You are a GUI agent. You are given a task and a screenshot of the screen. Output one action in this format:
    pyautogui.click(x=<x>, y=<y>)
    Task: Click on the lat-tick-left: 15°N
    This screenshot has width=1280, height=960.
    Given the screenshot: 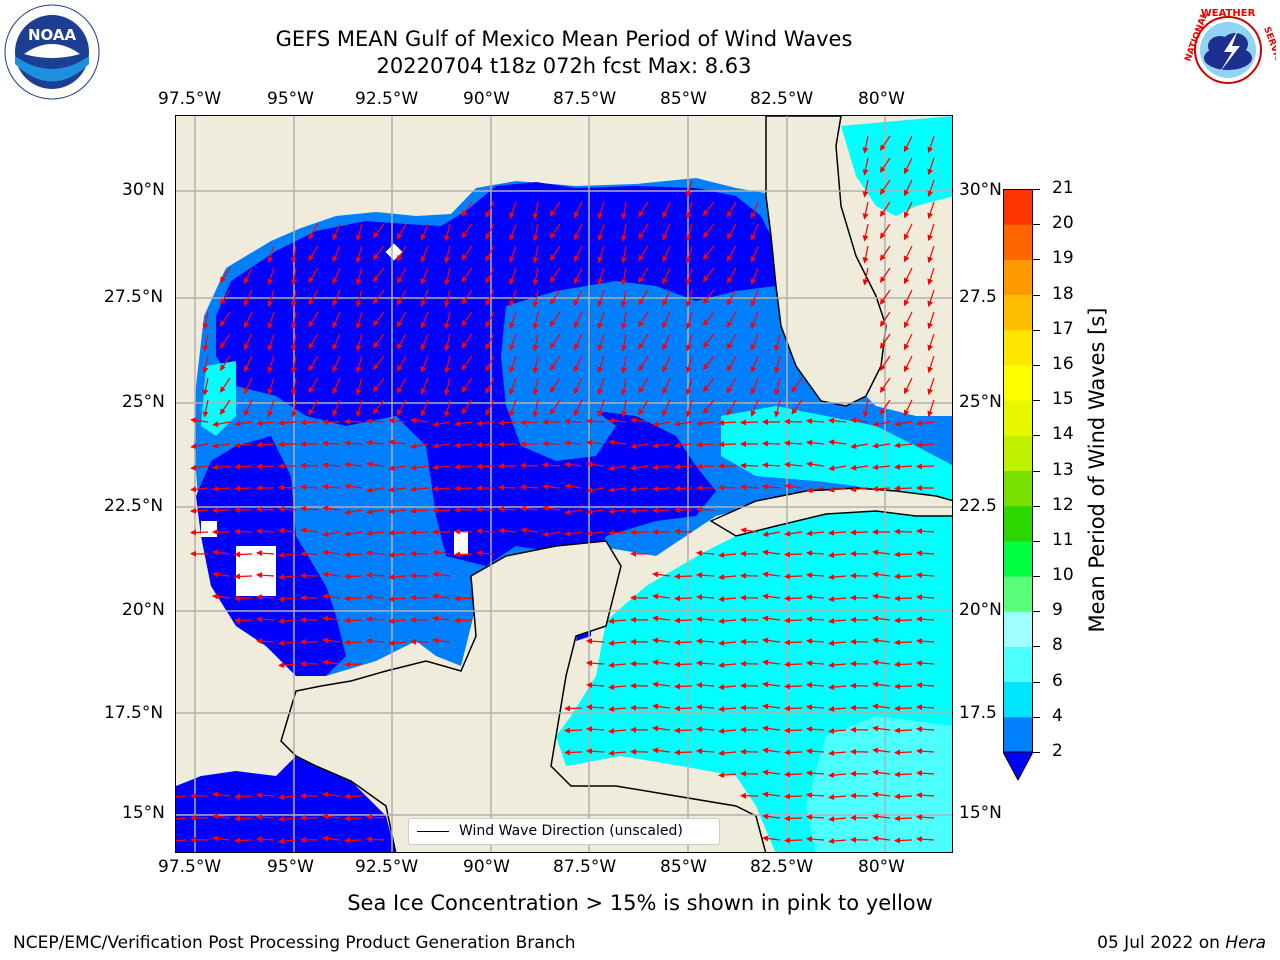 What is the action you would take?
    pyautogui.click(x=143, y=813)
    